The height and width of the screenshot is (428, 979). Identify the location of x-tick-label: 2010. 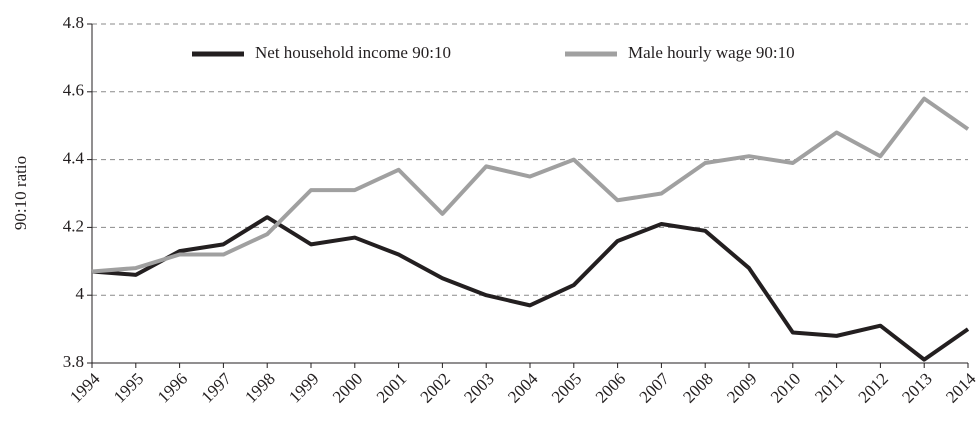
(785, 387).